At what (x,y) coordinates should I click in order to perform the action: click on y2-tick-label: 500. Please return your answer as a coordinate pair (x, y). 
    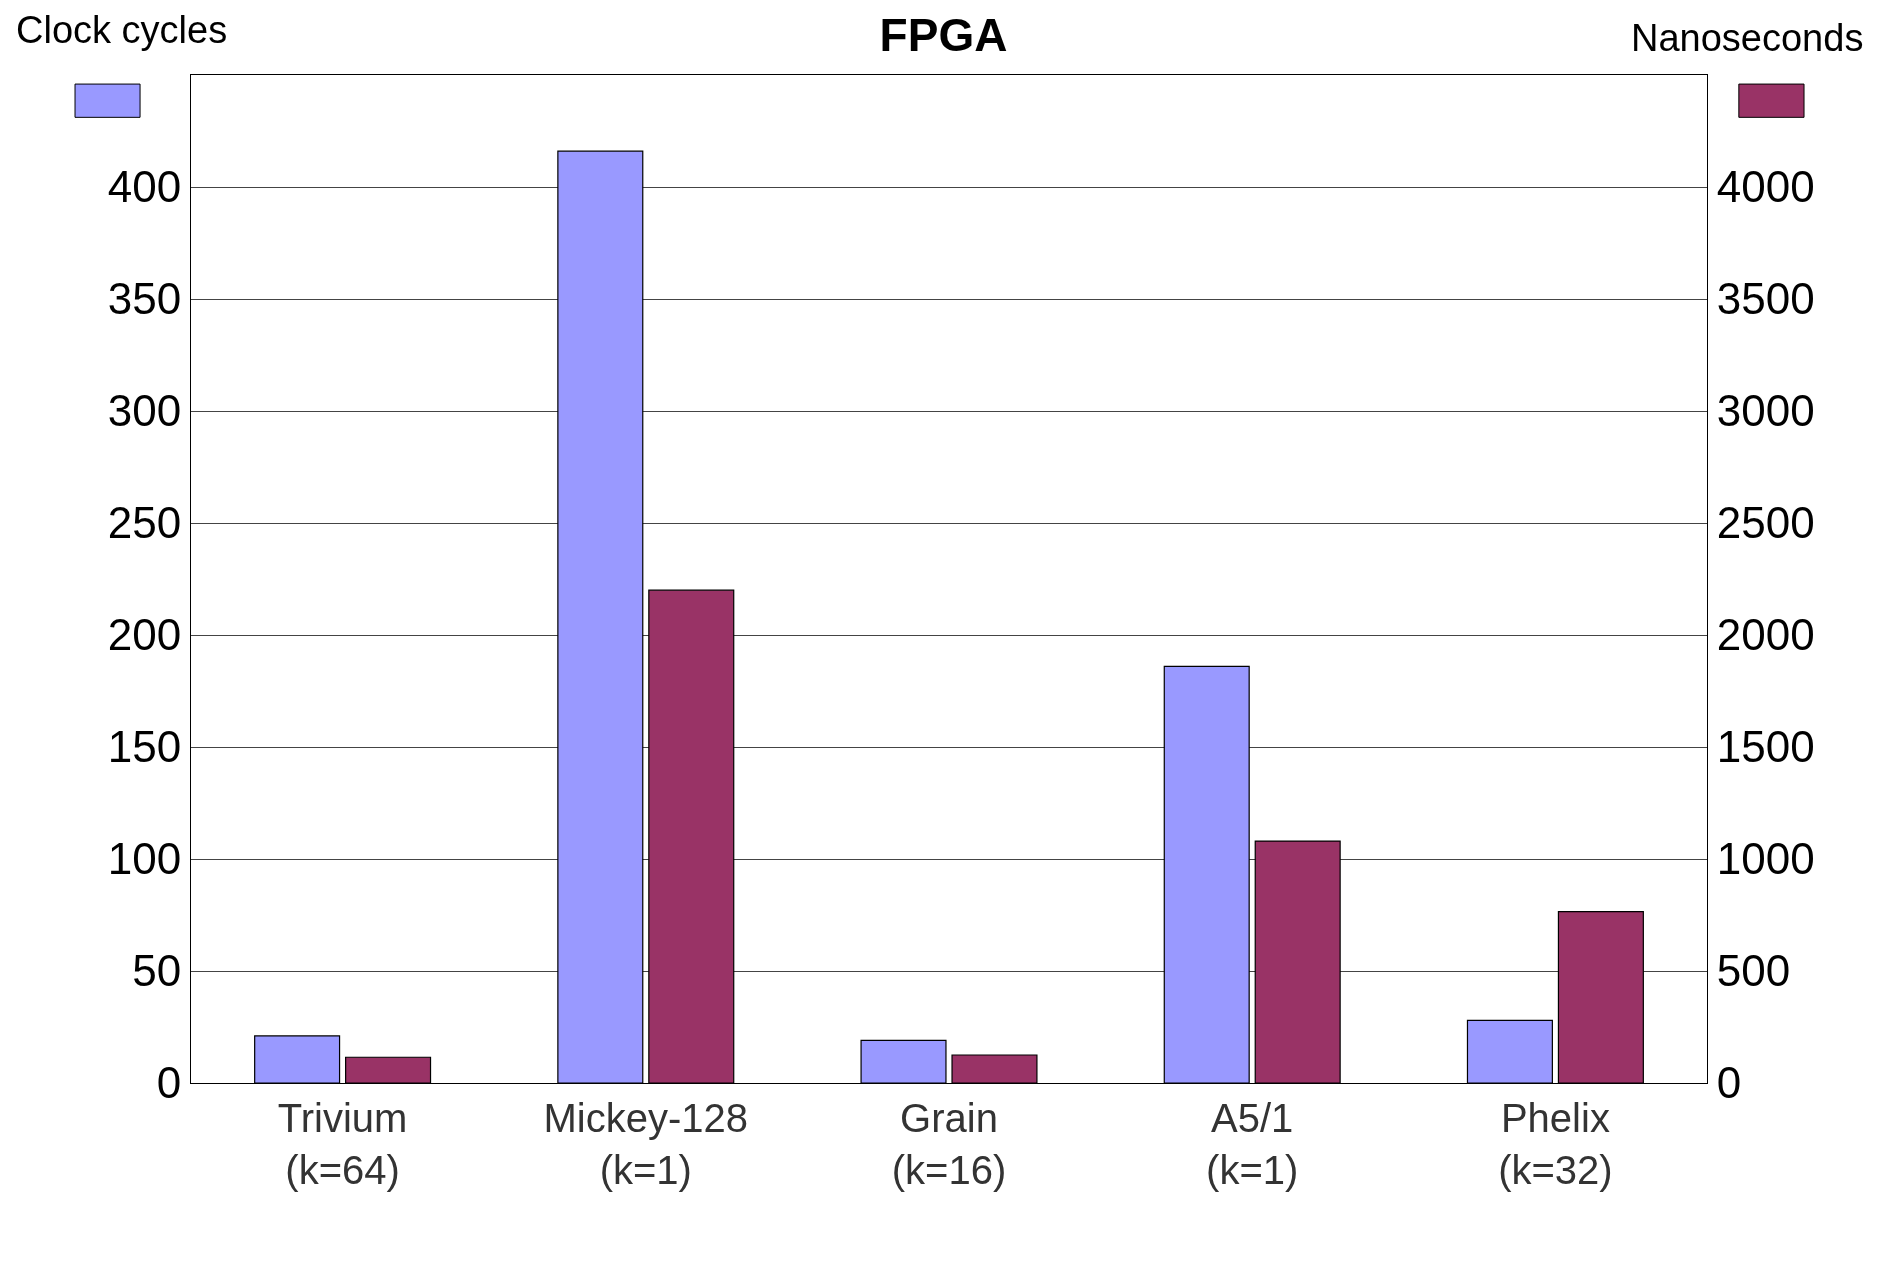
    Looking at the image, I should click on (1753, 971).